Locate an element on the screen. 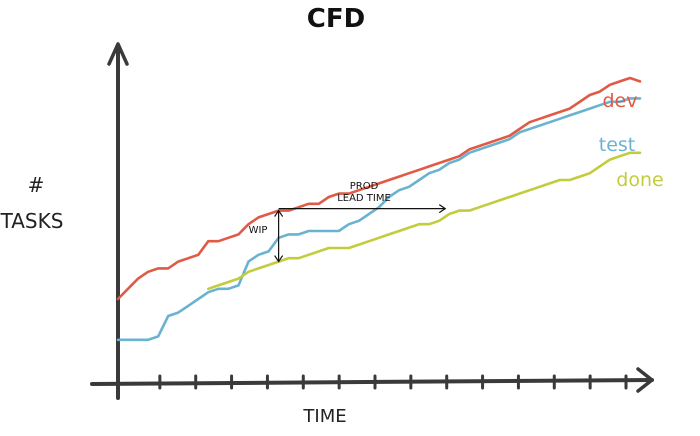  legend: dev test done is located at coordinates (631, 140).